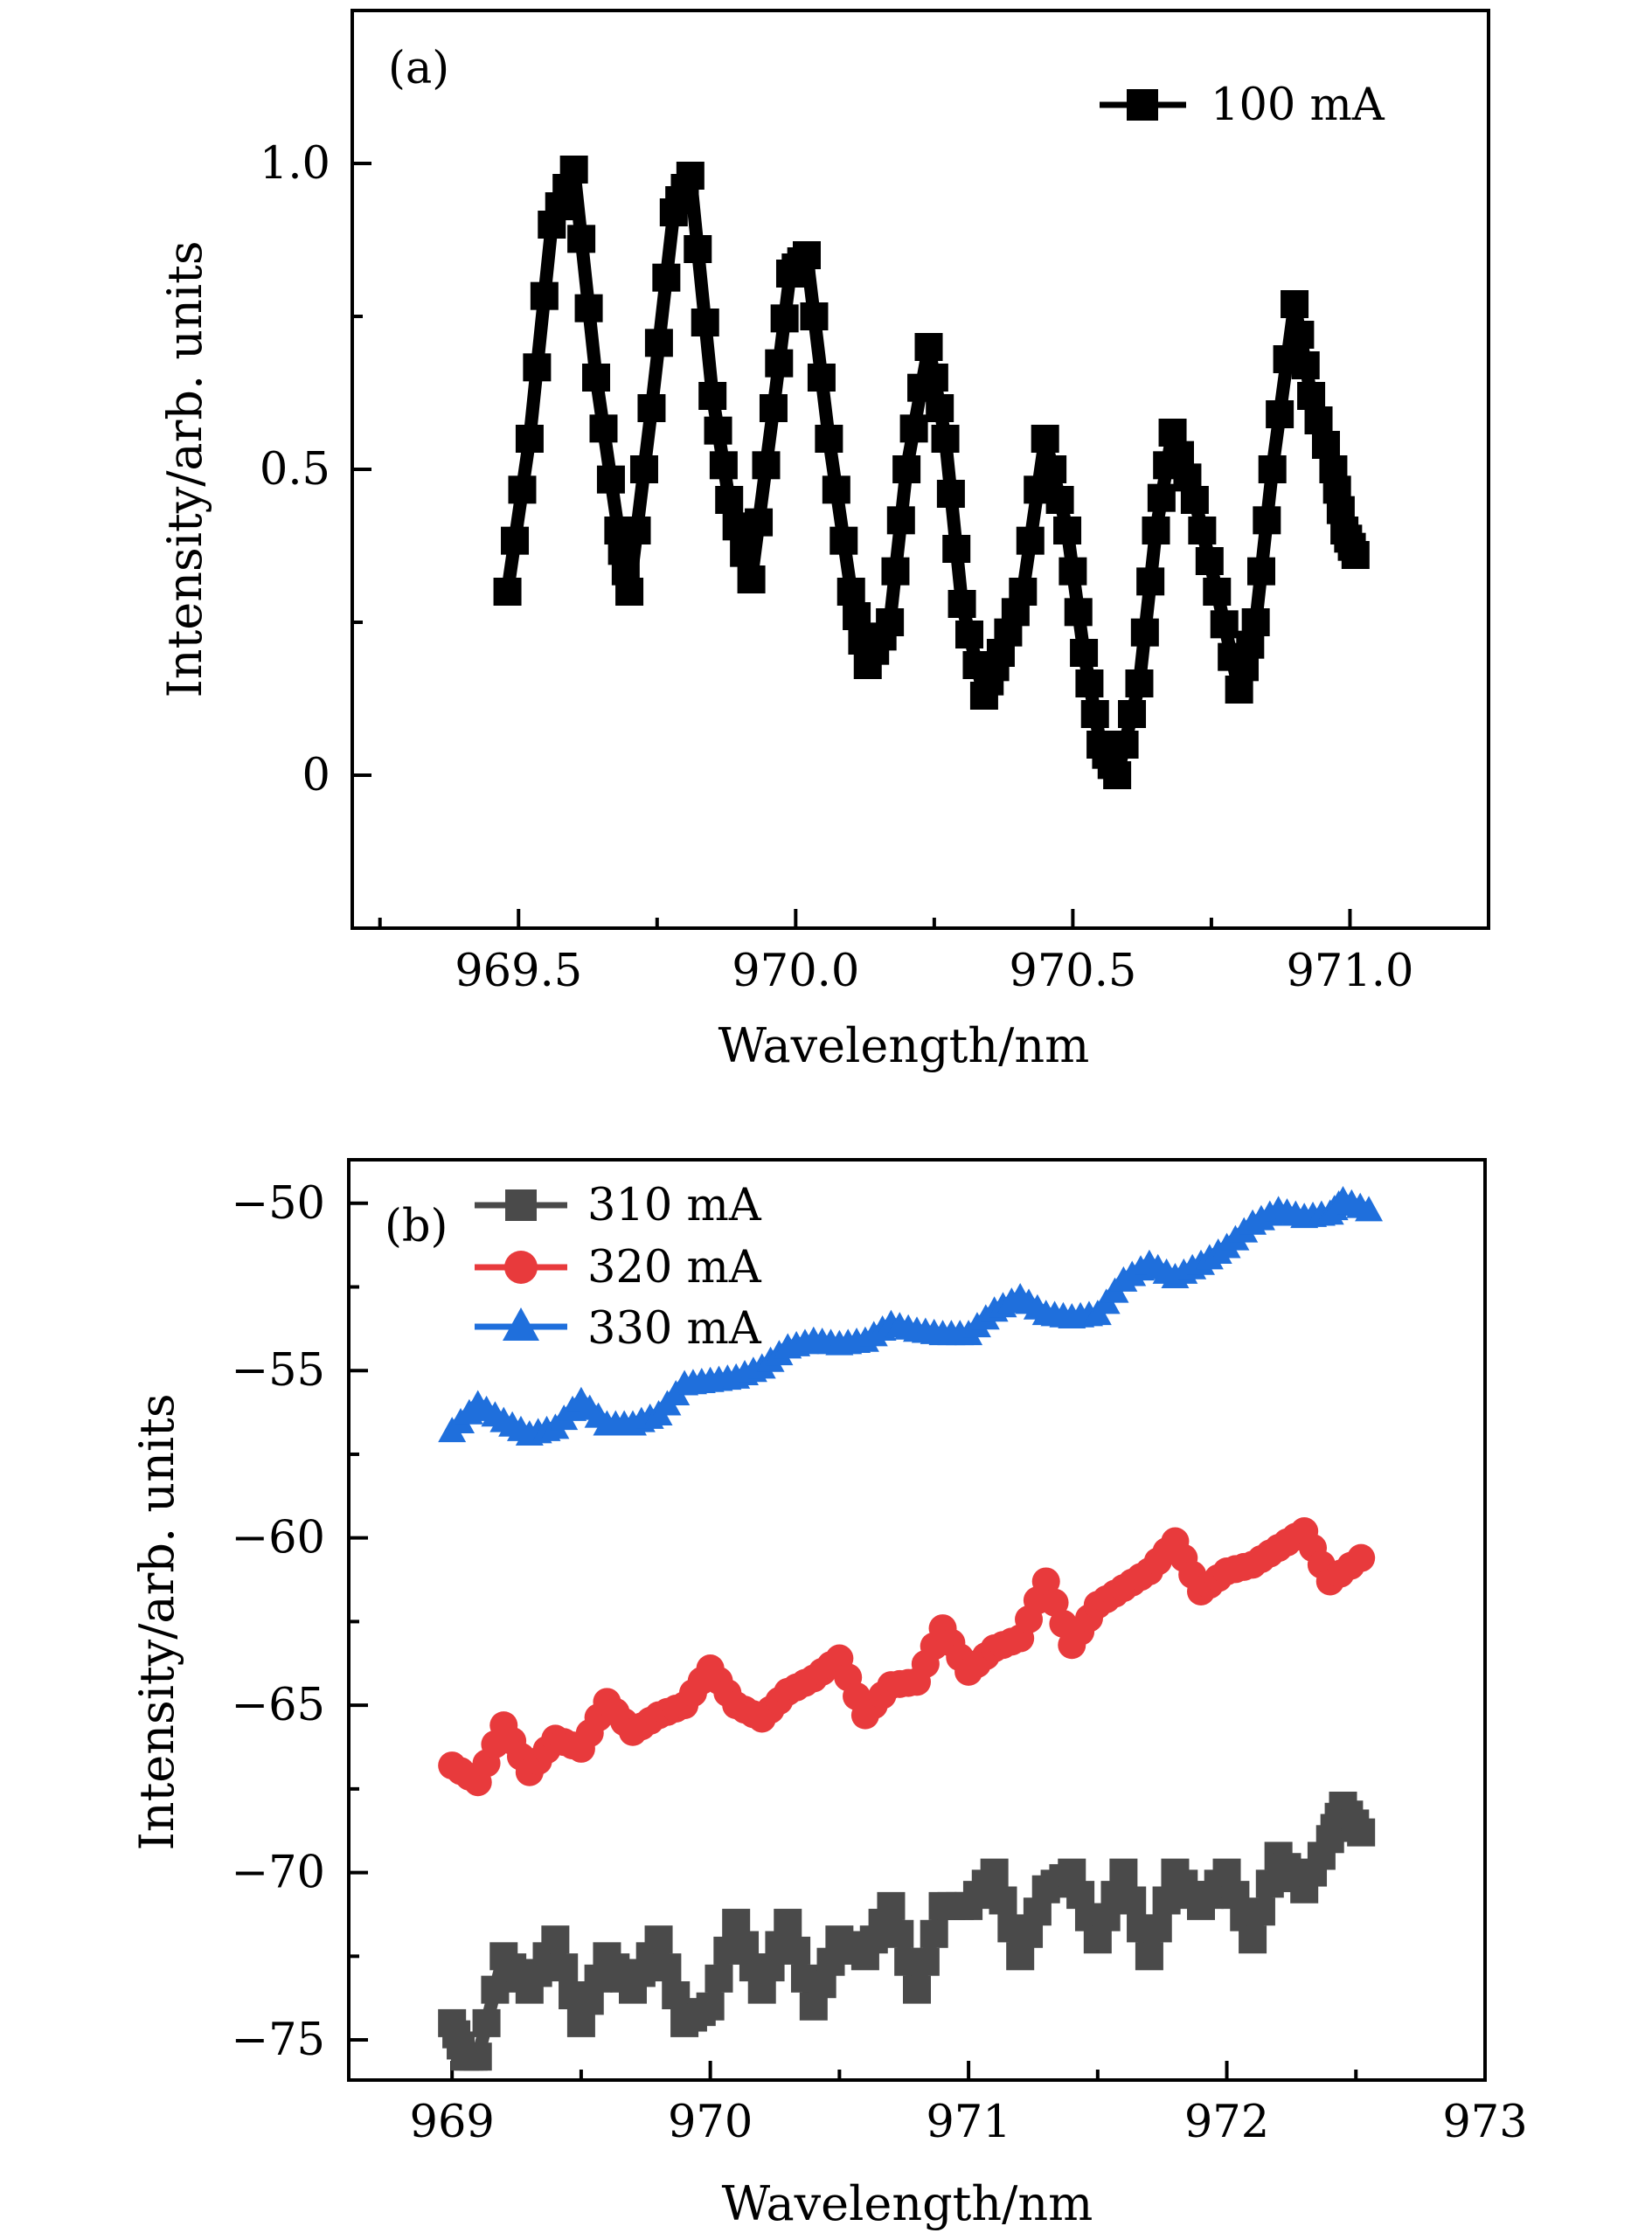  What do you see at coordinates (184, 468) in the screenshot?
I see `panel-a-ylabel: Intensity/arb. units` at bounding box center [184, 468].